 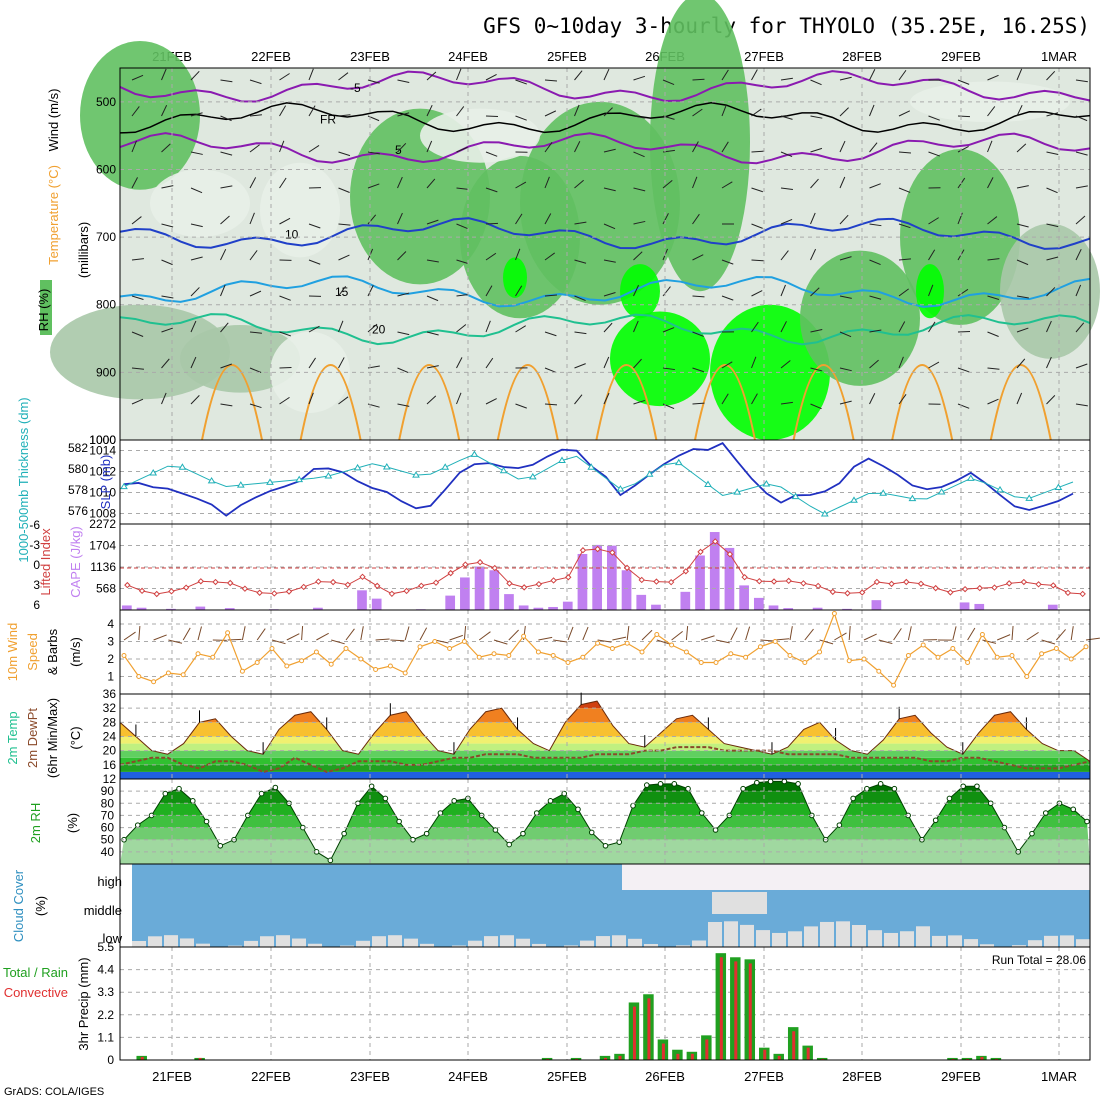 What do you see at coordinates (102, 524) in the screenshot?
I see `cape-tick: 2272` at bounding box center [102, 524].